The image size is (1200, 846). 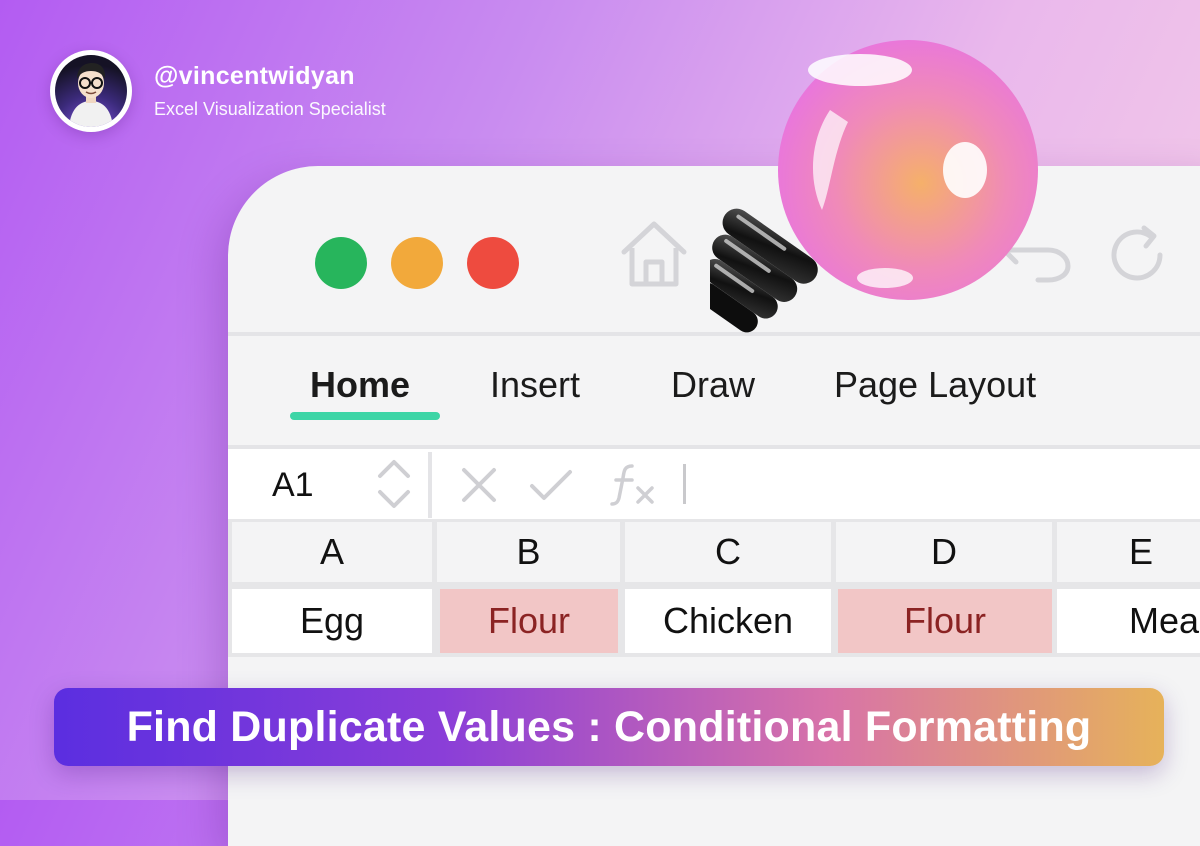 I want to click on light-bulb-icon, so click(x=874, y=186).